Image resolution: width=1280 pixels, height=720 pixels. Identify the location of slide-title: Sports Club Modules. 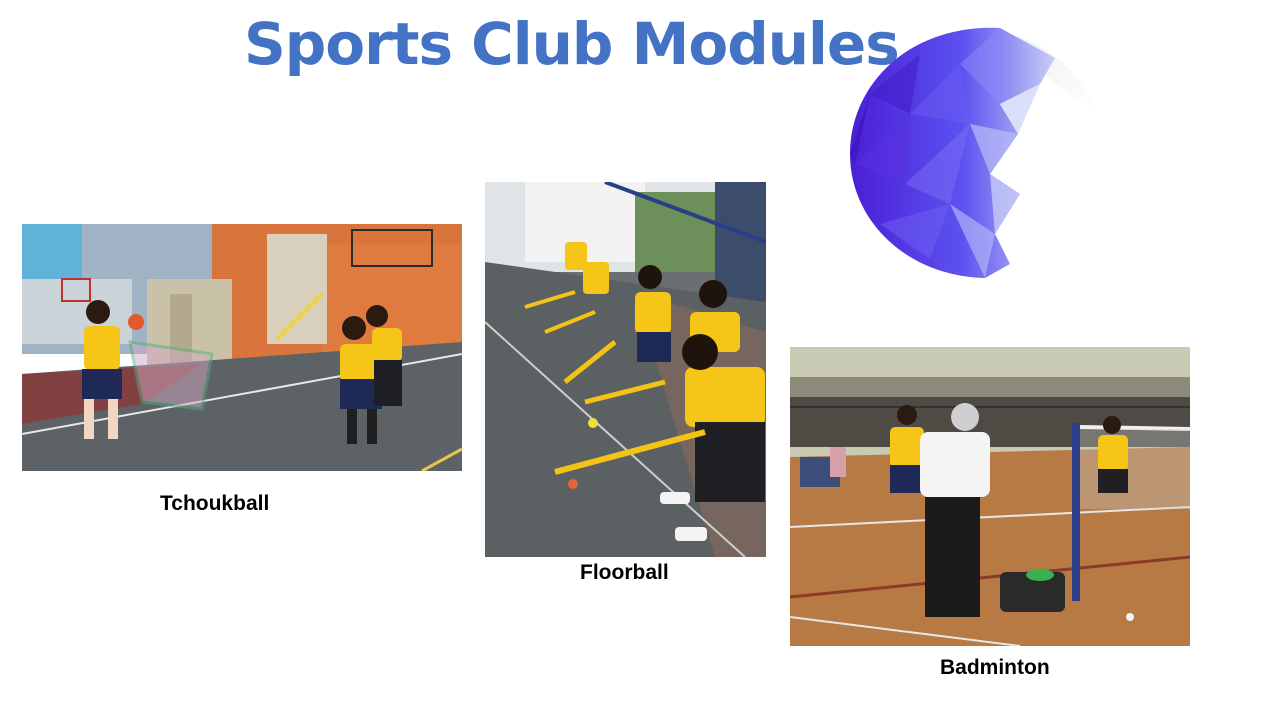
(572, 44).